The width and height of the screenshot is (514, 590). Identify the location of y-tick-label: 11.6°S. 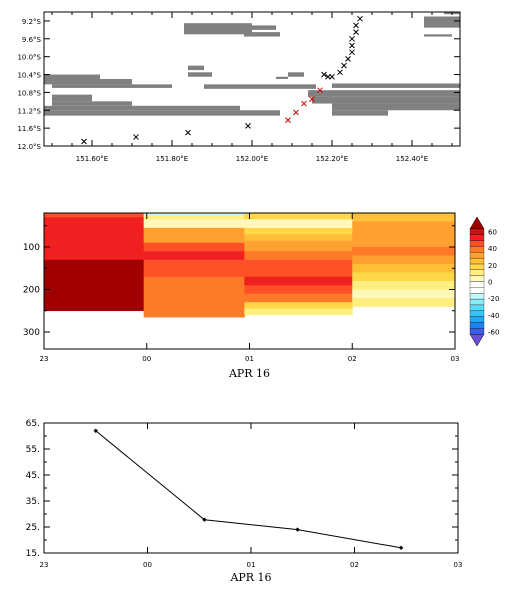
(29, 129).